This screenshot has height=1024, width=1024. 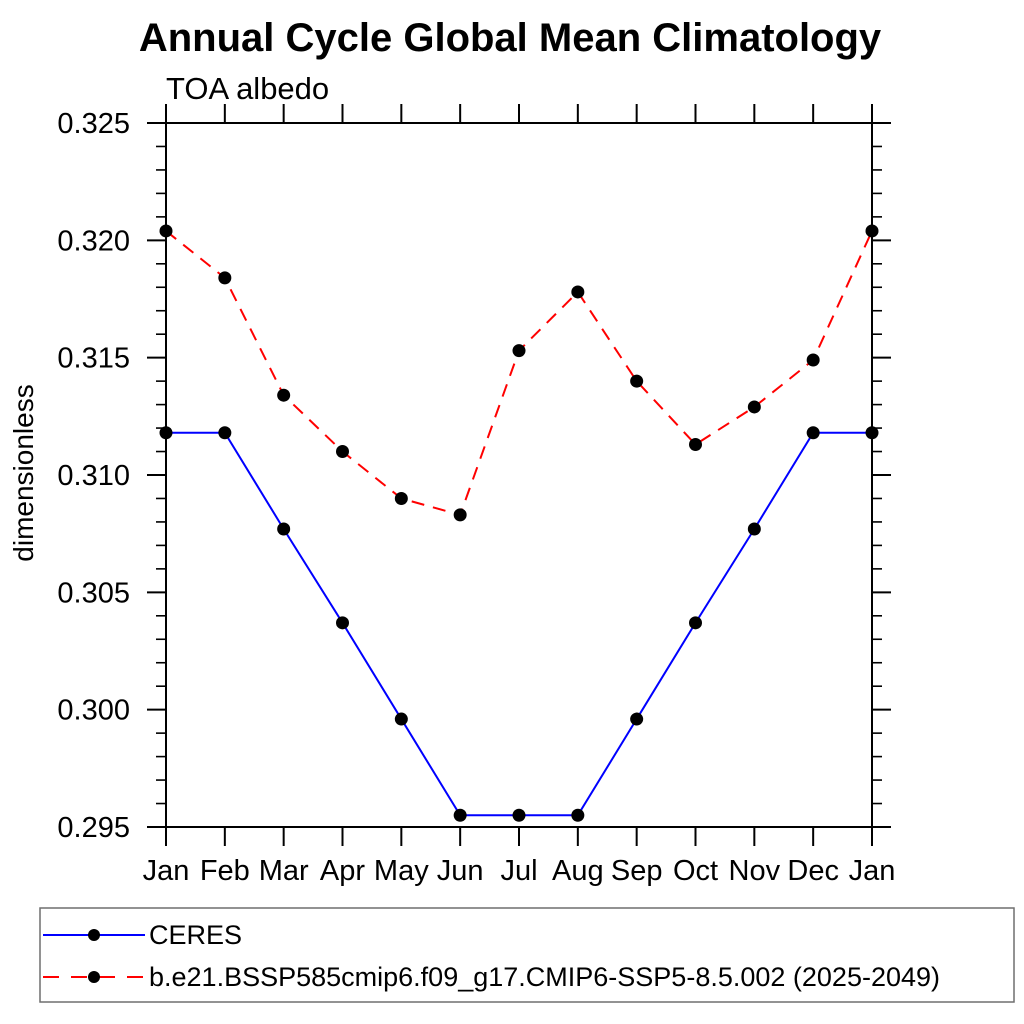 What do you see at coordinates (813, 871) in the screenshot?
I see `x-tick-label: Dec` at bounding box center [813, 871].